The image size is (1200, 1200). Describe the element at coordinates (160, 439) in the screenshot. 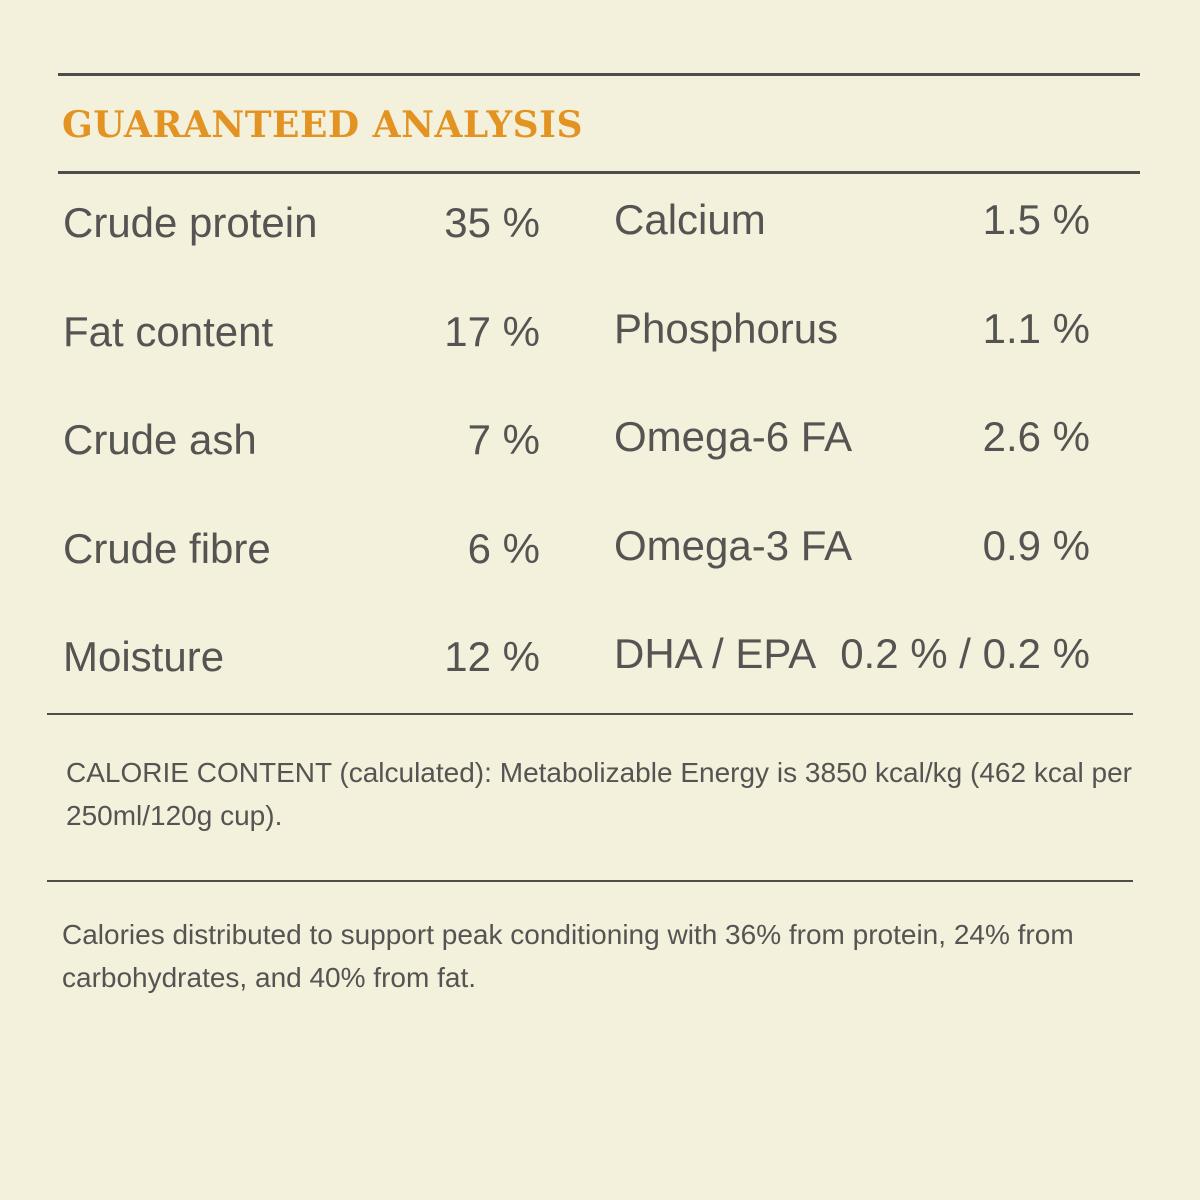

I see `nutrient-label: Crude ash` at that location.